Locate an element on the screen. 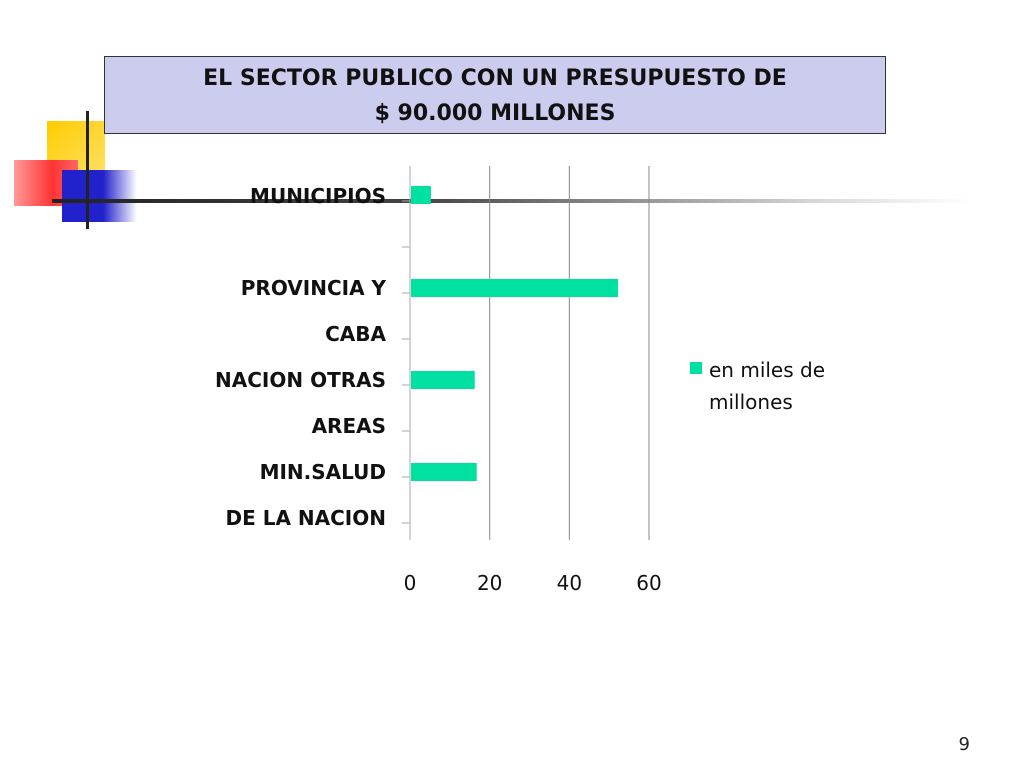 This screenshot has width=1024, height=768. x-tick-label: 60 is located at coordinates (648, 583).